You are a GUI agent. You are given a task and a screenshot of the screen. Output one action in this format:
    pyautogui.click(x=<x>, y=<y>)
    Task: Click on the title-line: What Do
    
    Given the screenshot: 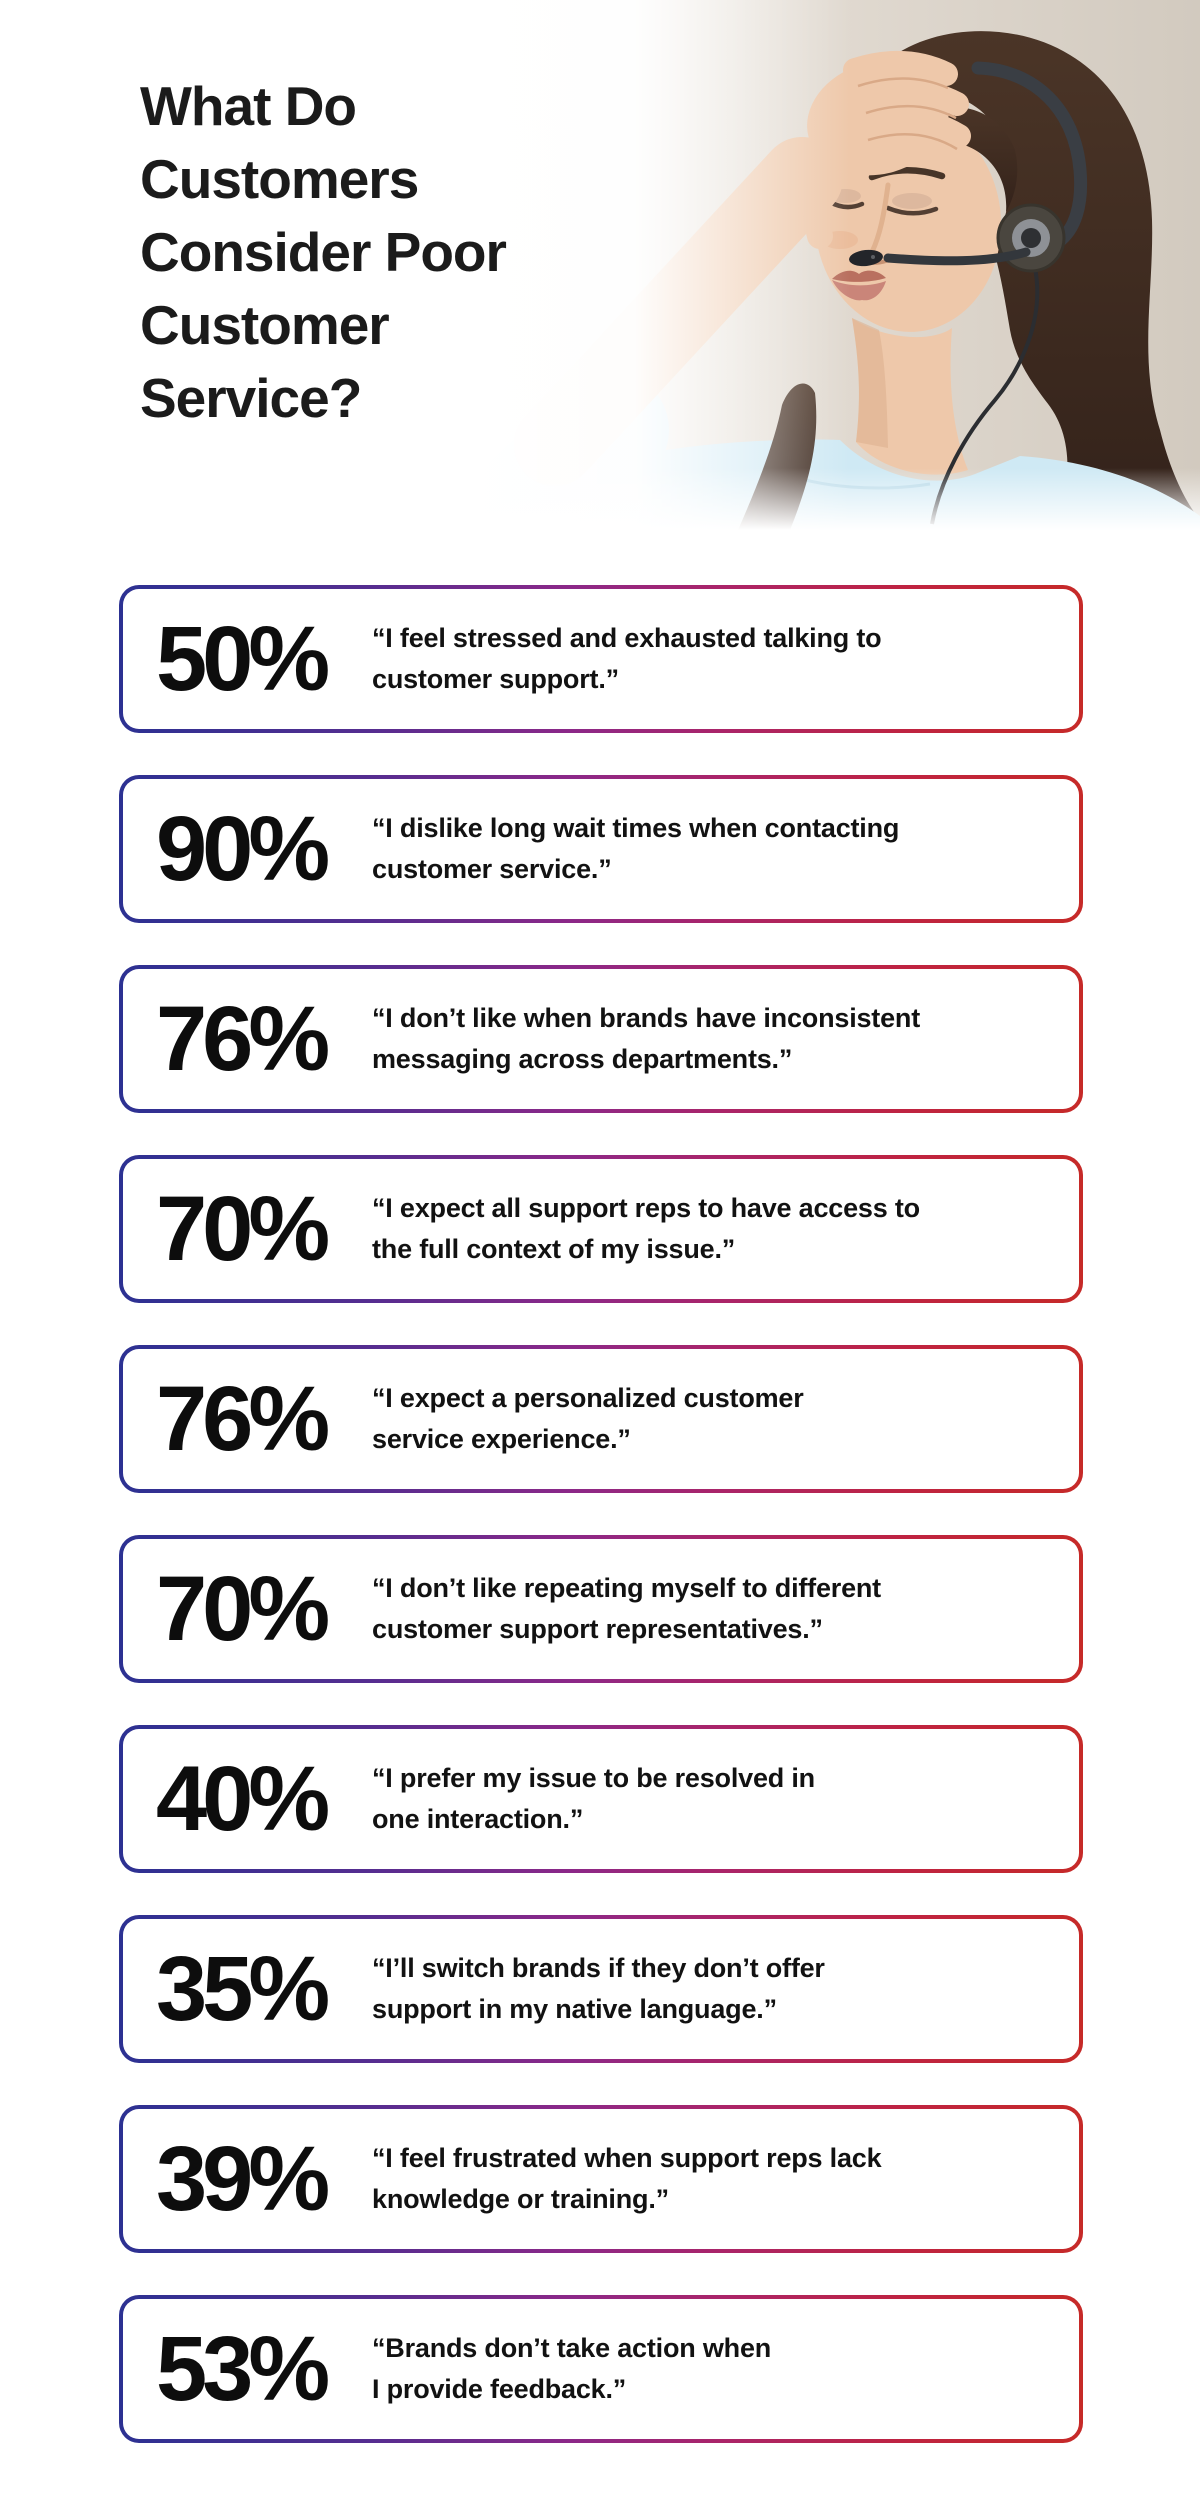 What is the action you would take?
    pyautogui.click(x=248, y=106)
    